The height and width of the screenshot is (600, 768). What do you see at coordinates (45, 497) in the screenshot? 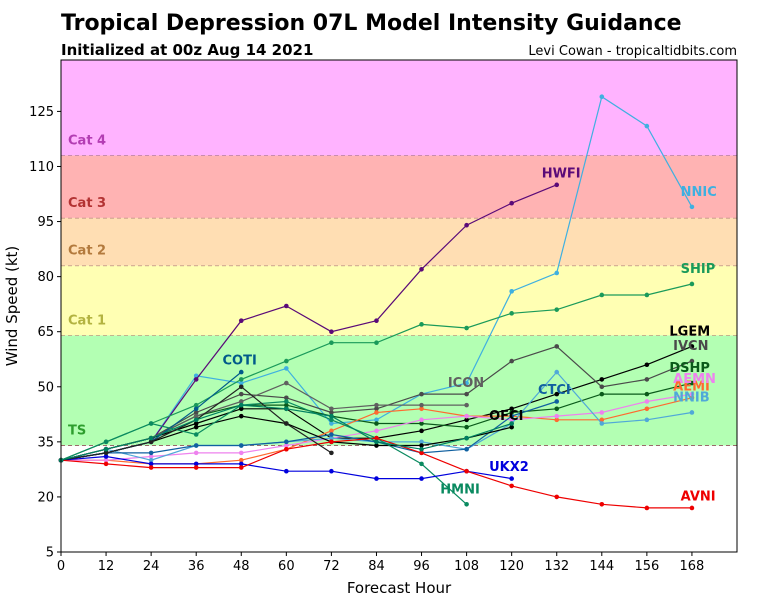
I see `y-tick-label: 20` at bounding box center [45, 497].